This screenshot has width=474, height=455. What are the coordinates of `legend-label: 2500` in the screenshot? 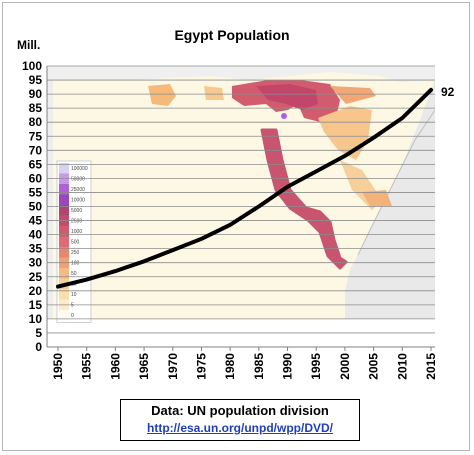 It's located at (76, 222).